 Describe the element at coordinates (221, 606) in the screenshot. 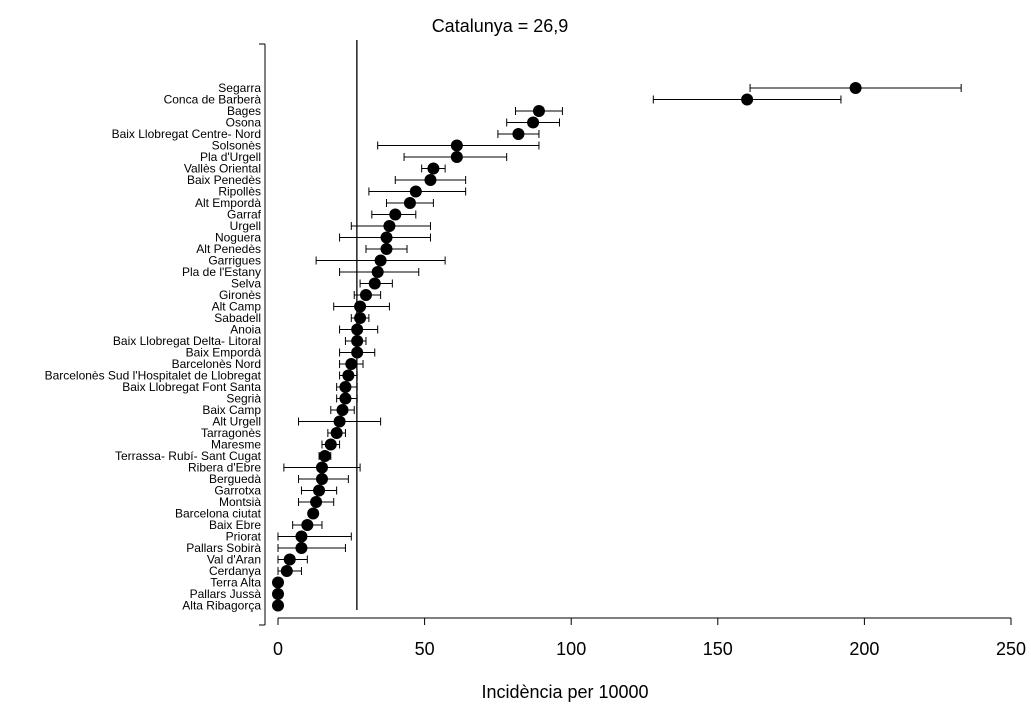

I see `category-label: Alta Ribagorça` at that location.